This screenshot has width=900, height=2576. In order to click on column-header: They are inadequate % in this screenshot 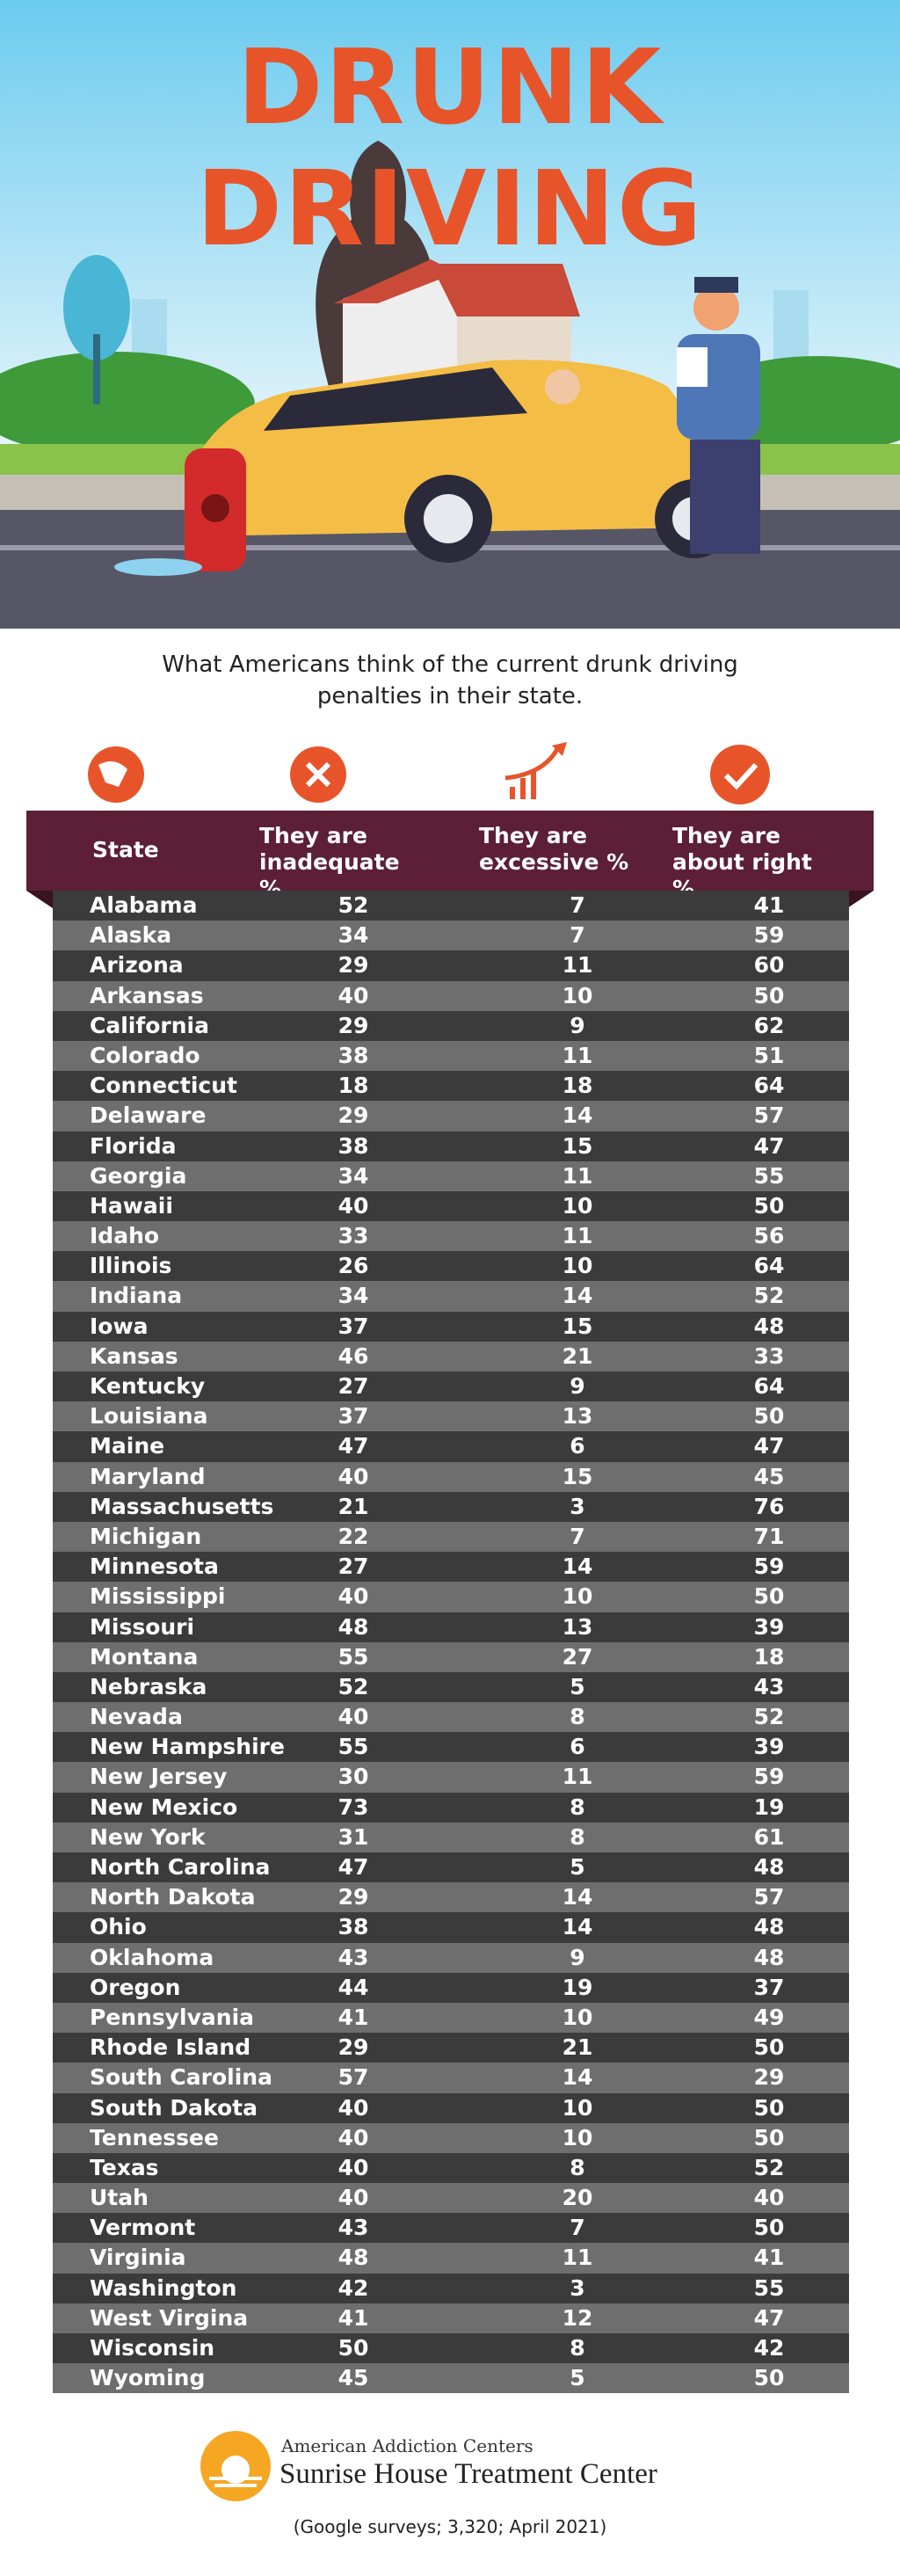, I will do `click(329, 862)`.